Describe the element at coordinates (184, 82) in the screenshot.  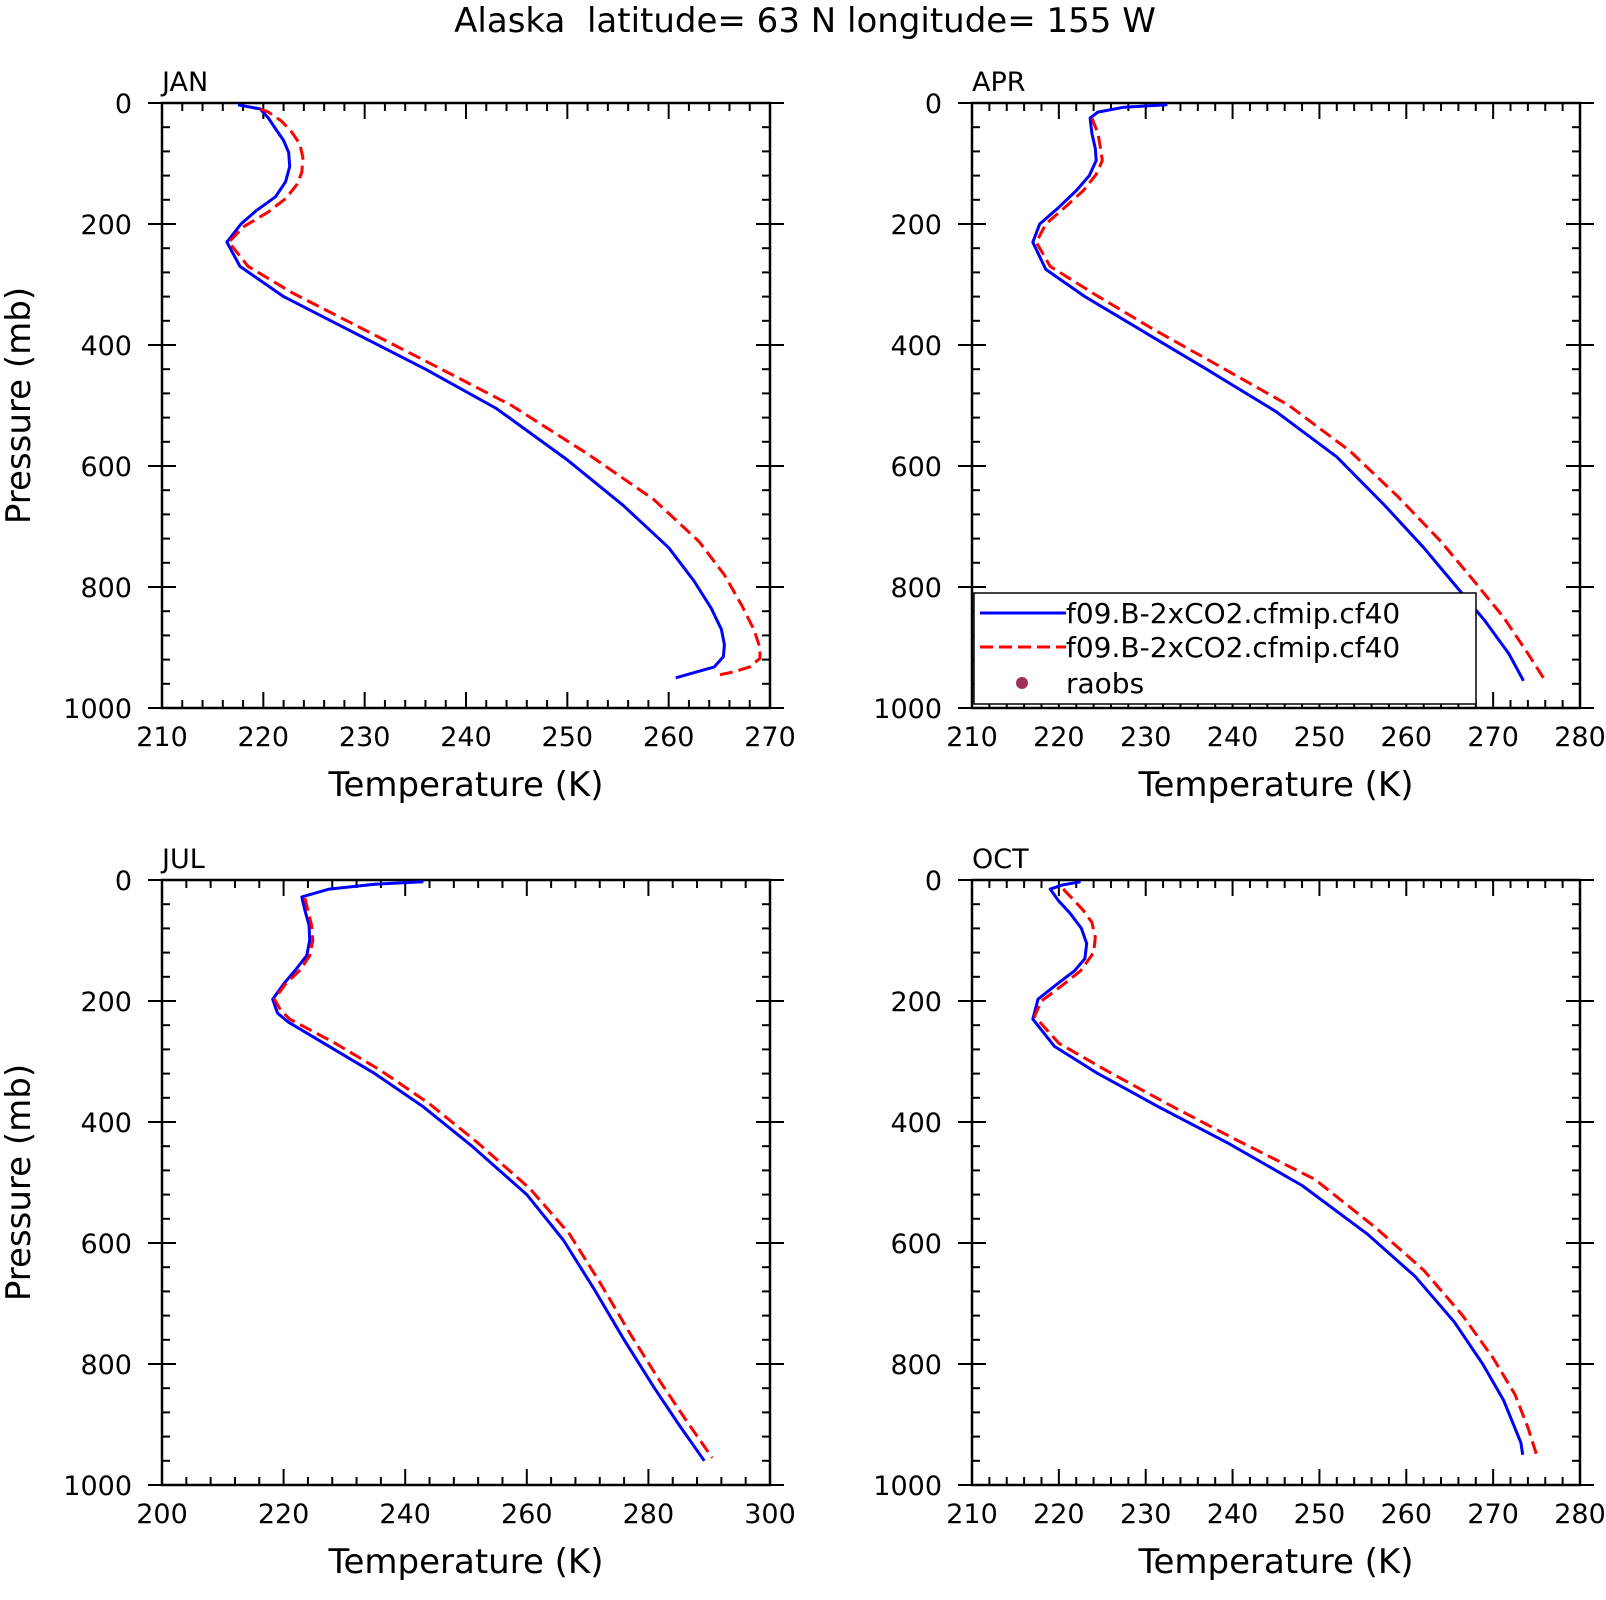
I see `panel-label: JAN` at that location.